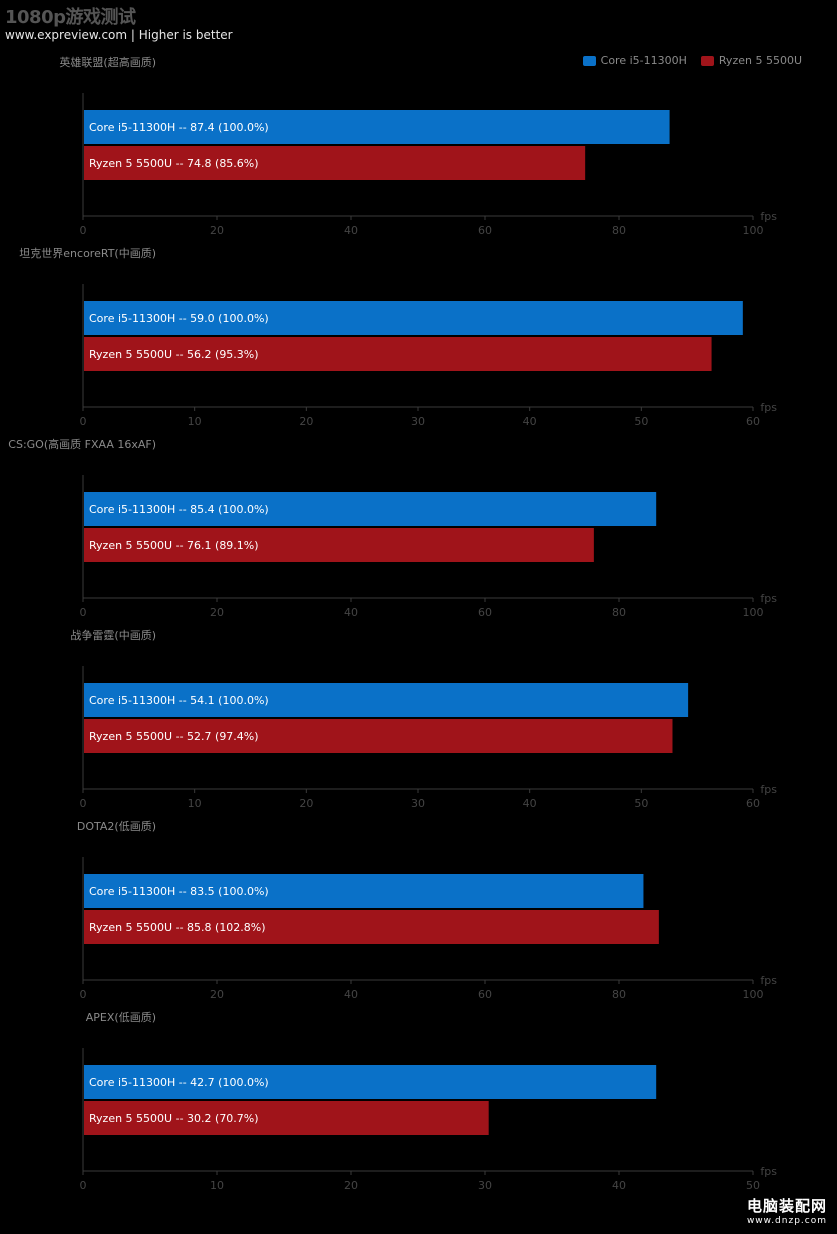 The height and width of the screenshot is (1234, 837). What do you see at coordinates (179, 891) in the screenshot?
I see `bar-data-label: Core i5-11300H -- 83.5 (100.0%)` at bounding box center [179, 891].